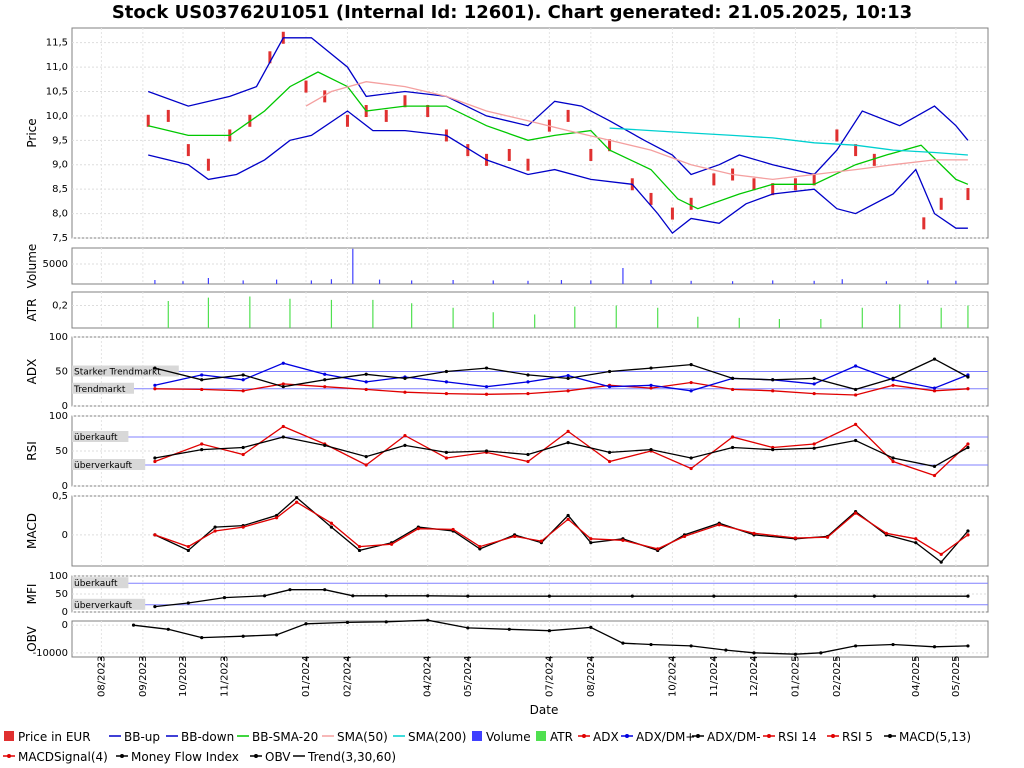 This screenshot has height=768, width=1024. What do you see at coordinates (57, 116) in the screenshot?
I see `y-tick-label: 10,0` at bounding box center [57, 116].